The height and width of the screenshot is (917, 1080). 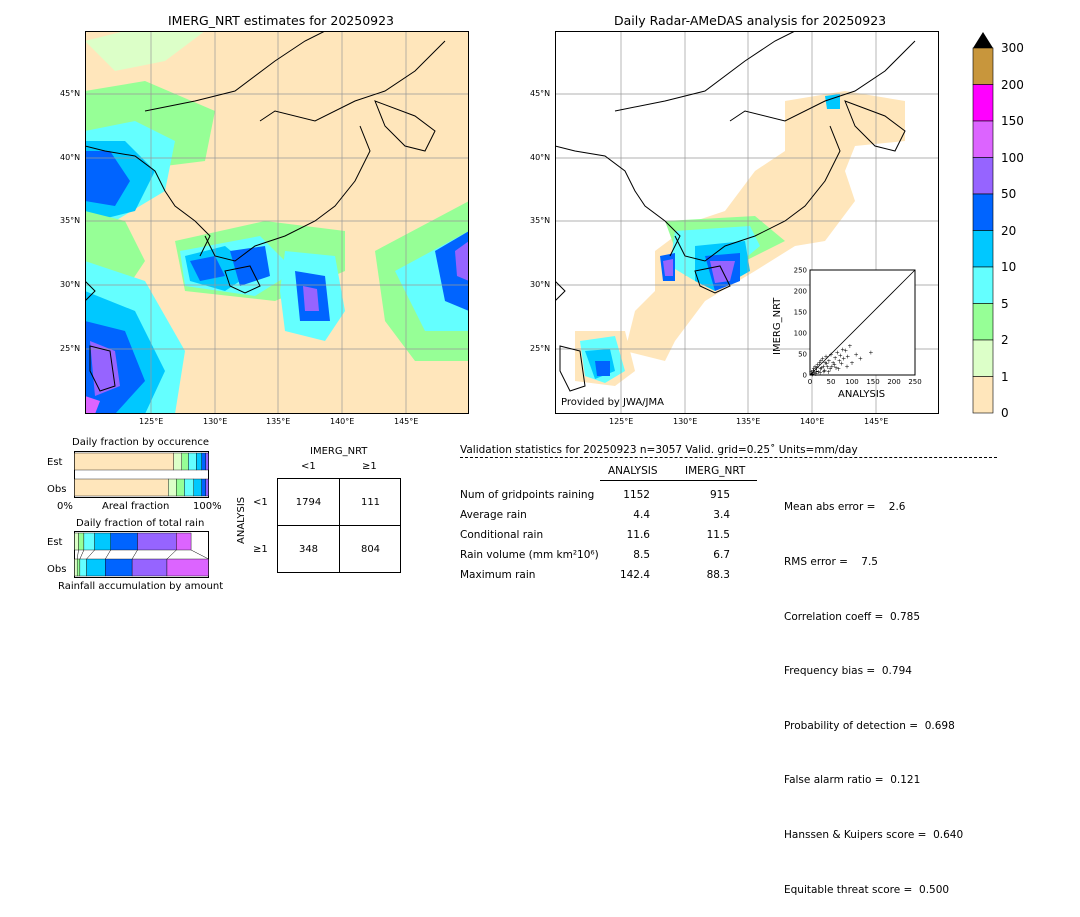 I want to click on total-caption: Rainfall accumulation by amount, so click(x=141, y=586).